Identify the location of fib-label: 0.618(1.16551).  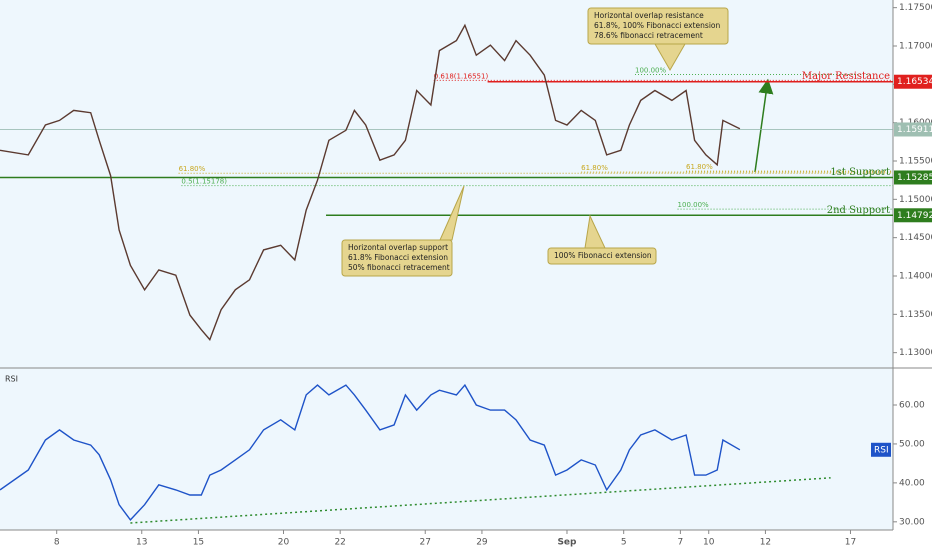
(461, 76).